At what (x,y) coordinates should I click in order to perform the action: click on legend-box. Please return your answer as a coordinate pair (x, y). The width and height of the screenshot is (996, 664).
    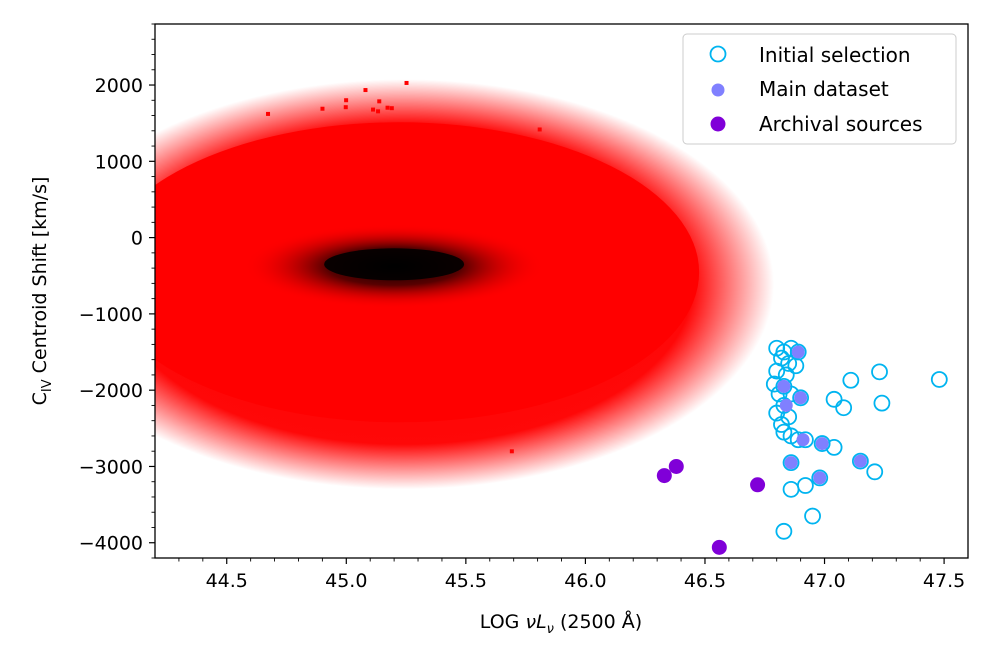
    Looking at the image, I should click on (819, 89).